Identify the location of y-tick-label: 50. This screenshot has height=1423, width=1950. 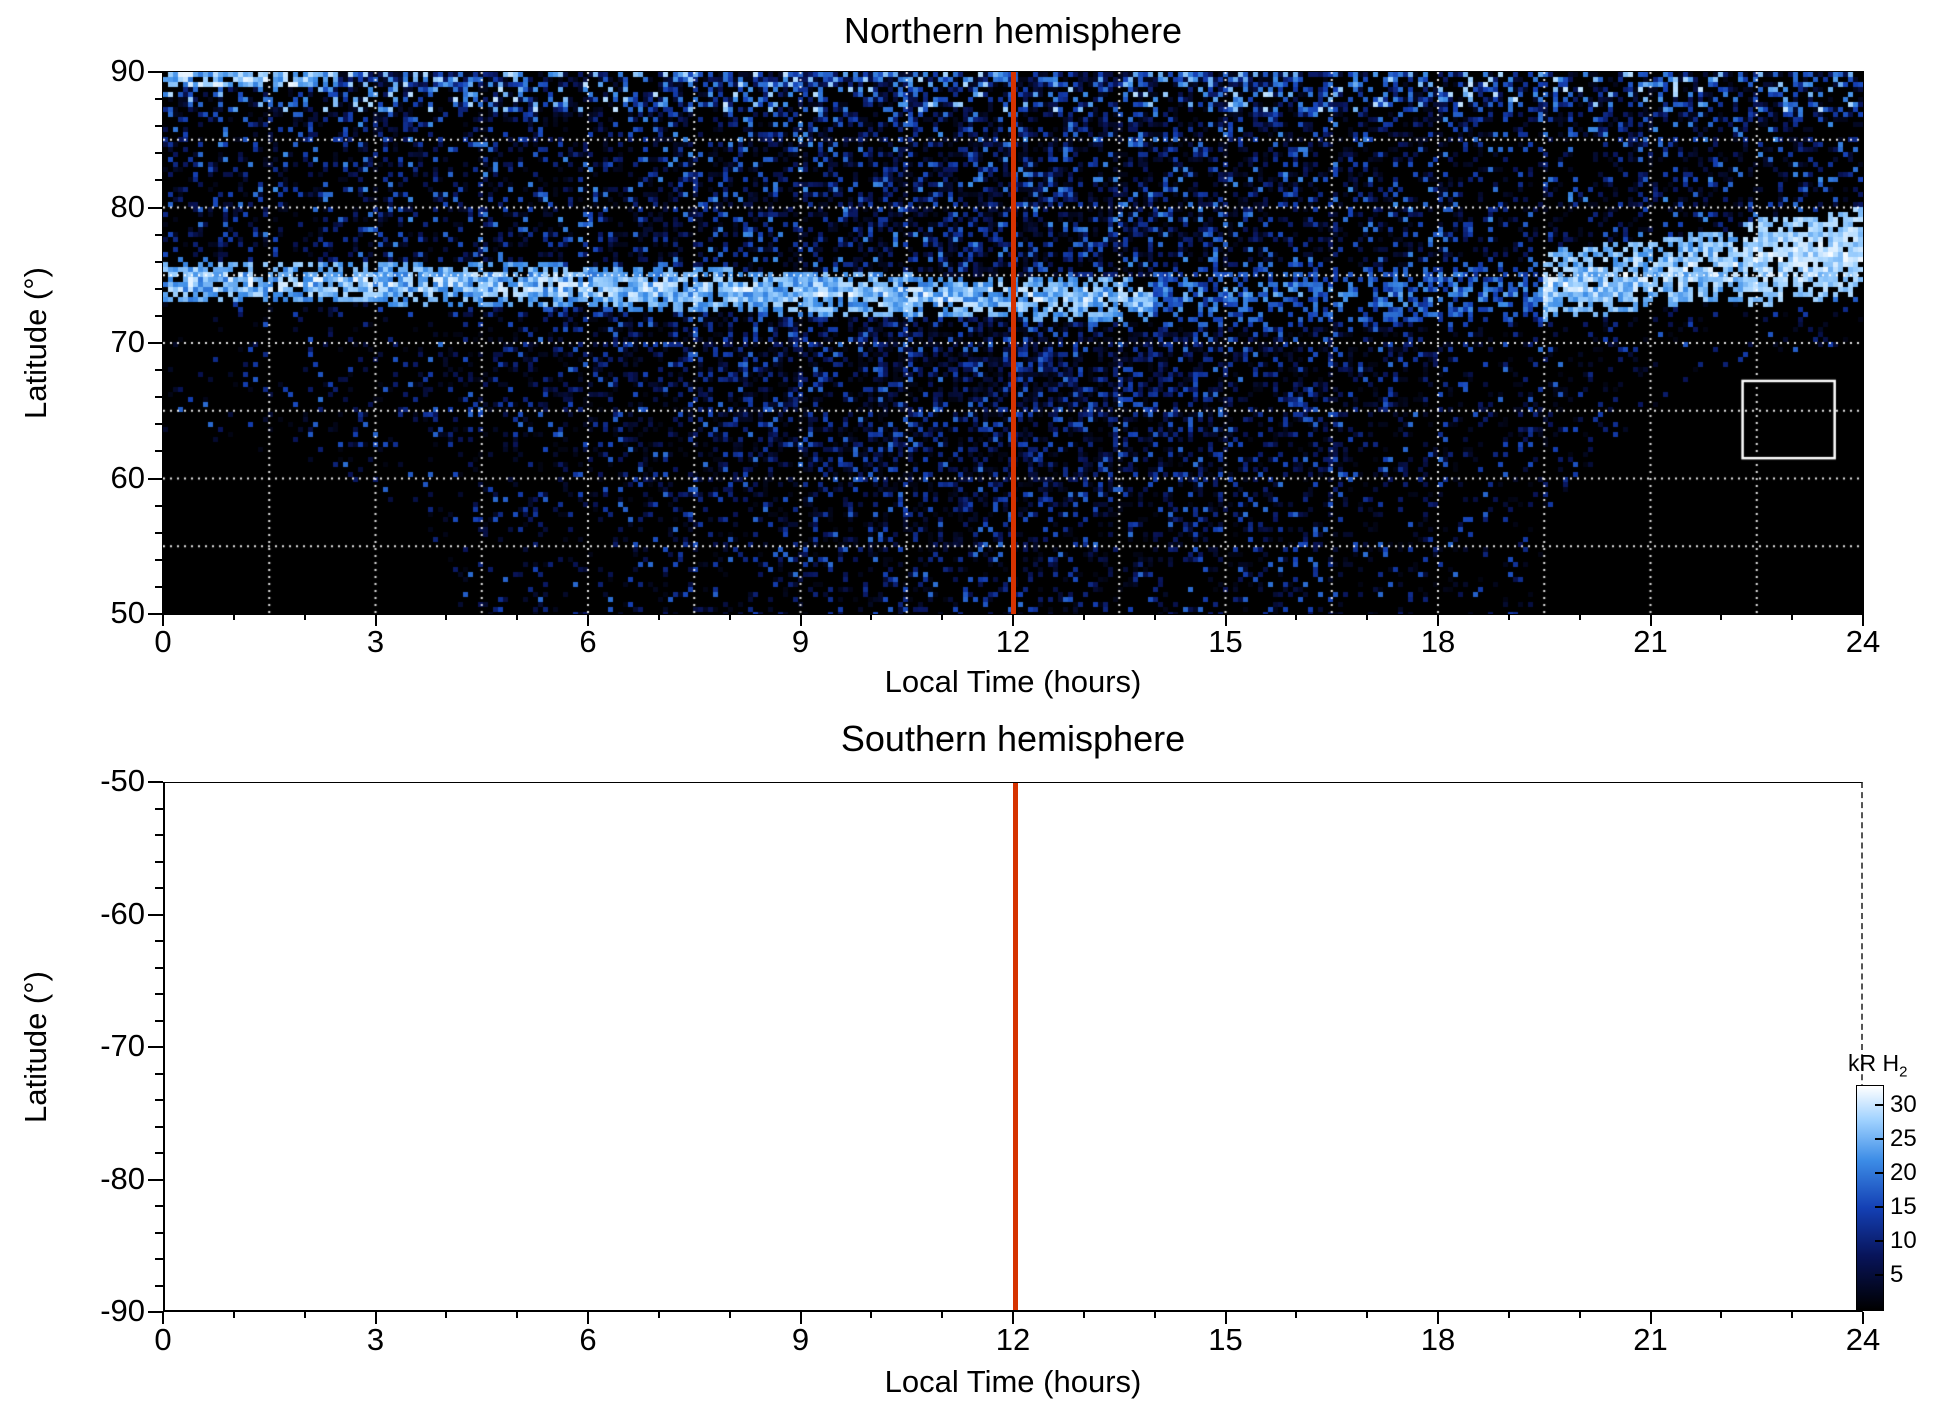
(127, 612).